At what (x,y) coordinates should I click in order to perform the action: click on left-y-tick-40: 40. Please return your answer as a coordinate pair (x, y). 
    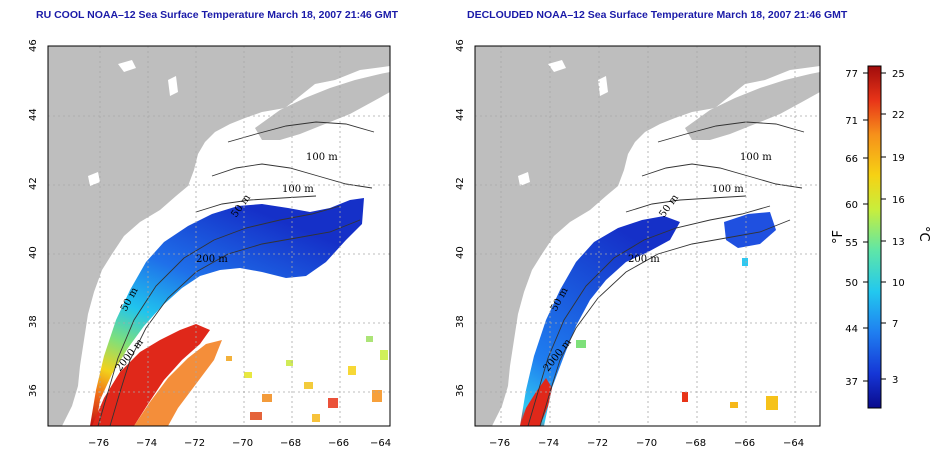
    Looking at the image, I should click on (33, 252).